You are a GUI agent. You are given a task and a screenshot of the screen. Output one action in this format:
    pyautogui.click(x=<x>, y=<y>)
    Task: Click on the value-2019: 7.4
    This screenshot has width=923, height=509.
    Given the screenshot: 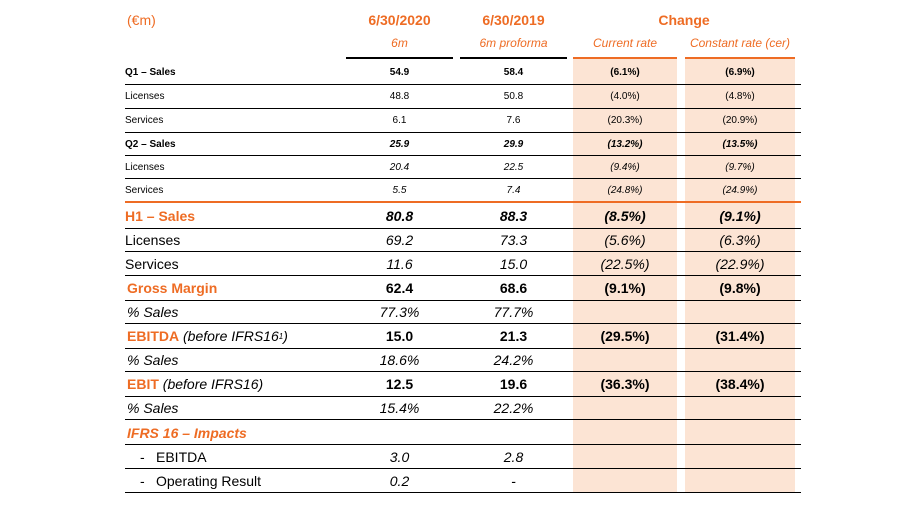 What is the action you would take?
    pyautogui.click(x=513, y=190)
    